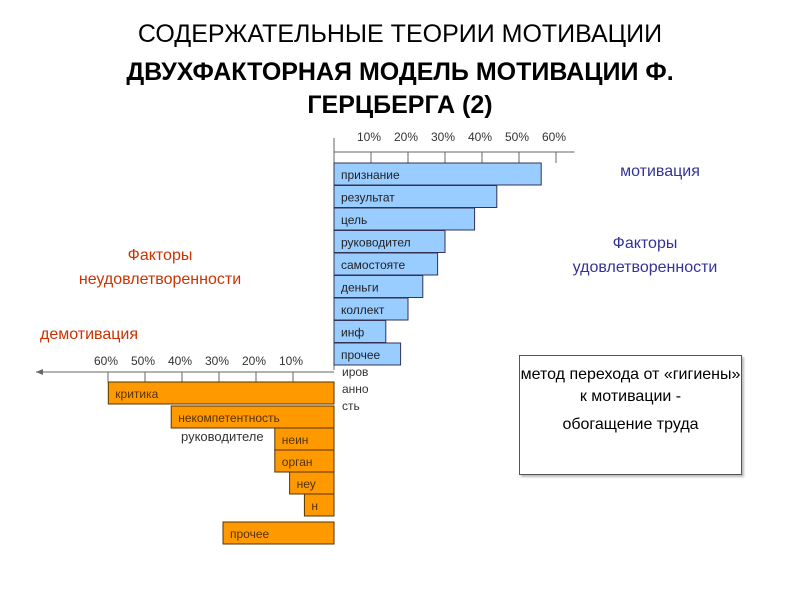  What do you see at coordinates (106, 361) in the screenshot?
I see `bottom-axis-tick-label: 60%` at bounding box center [106, 361].